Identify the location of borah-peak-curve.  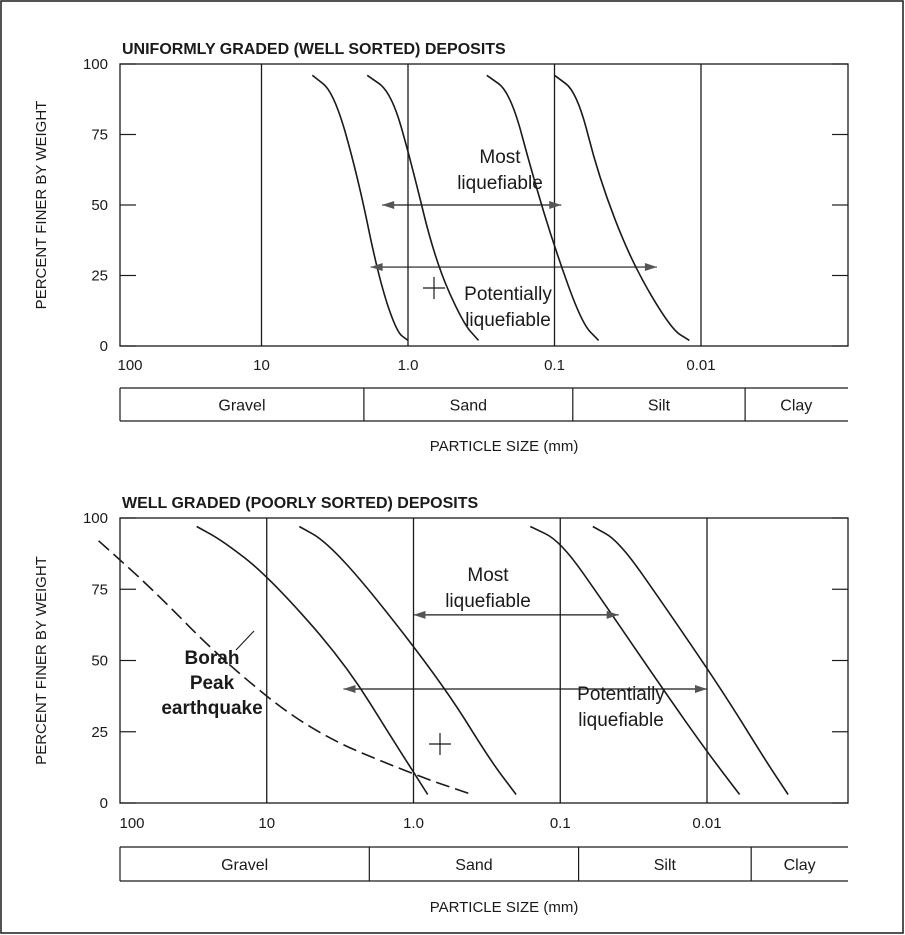
(285, 668).